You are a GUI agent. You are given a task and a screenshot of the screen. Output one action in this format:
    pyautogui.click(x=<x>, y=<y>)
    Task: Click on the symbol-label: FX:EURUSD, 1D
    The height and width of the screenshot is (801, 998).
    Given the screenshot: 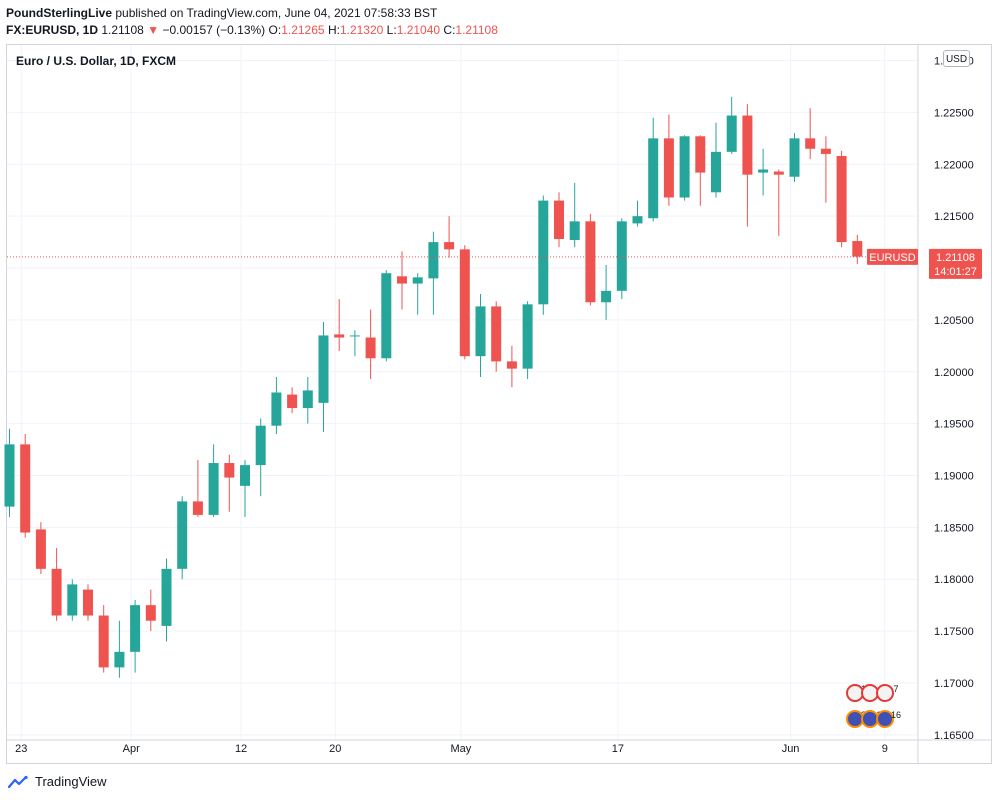 What is the action you would take?
    pyautogui.click(x=52, y=30)
    